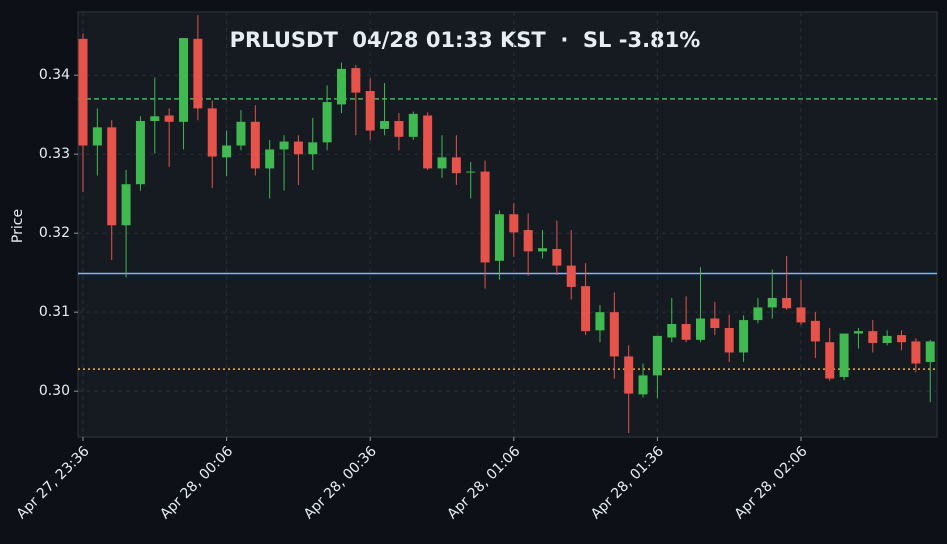 The width and height of the screenshot is (947, 544). Describe the element at coordinates (54, 391) in the screenshot. I see `y-tick-label: 0.30` at that location.